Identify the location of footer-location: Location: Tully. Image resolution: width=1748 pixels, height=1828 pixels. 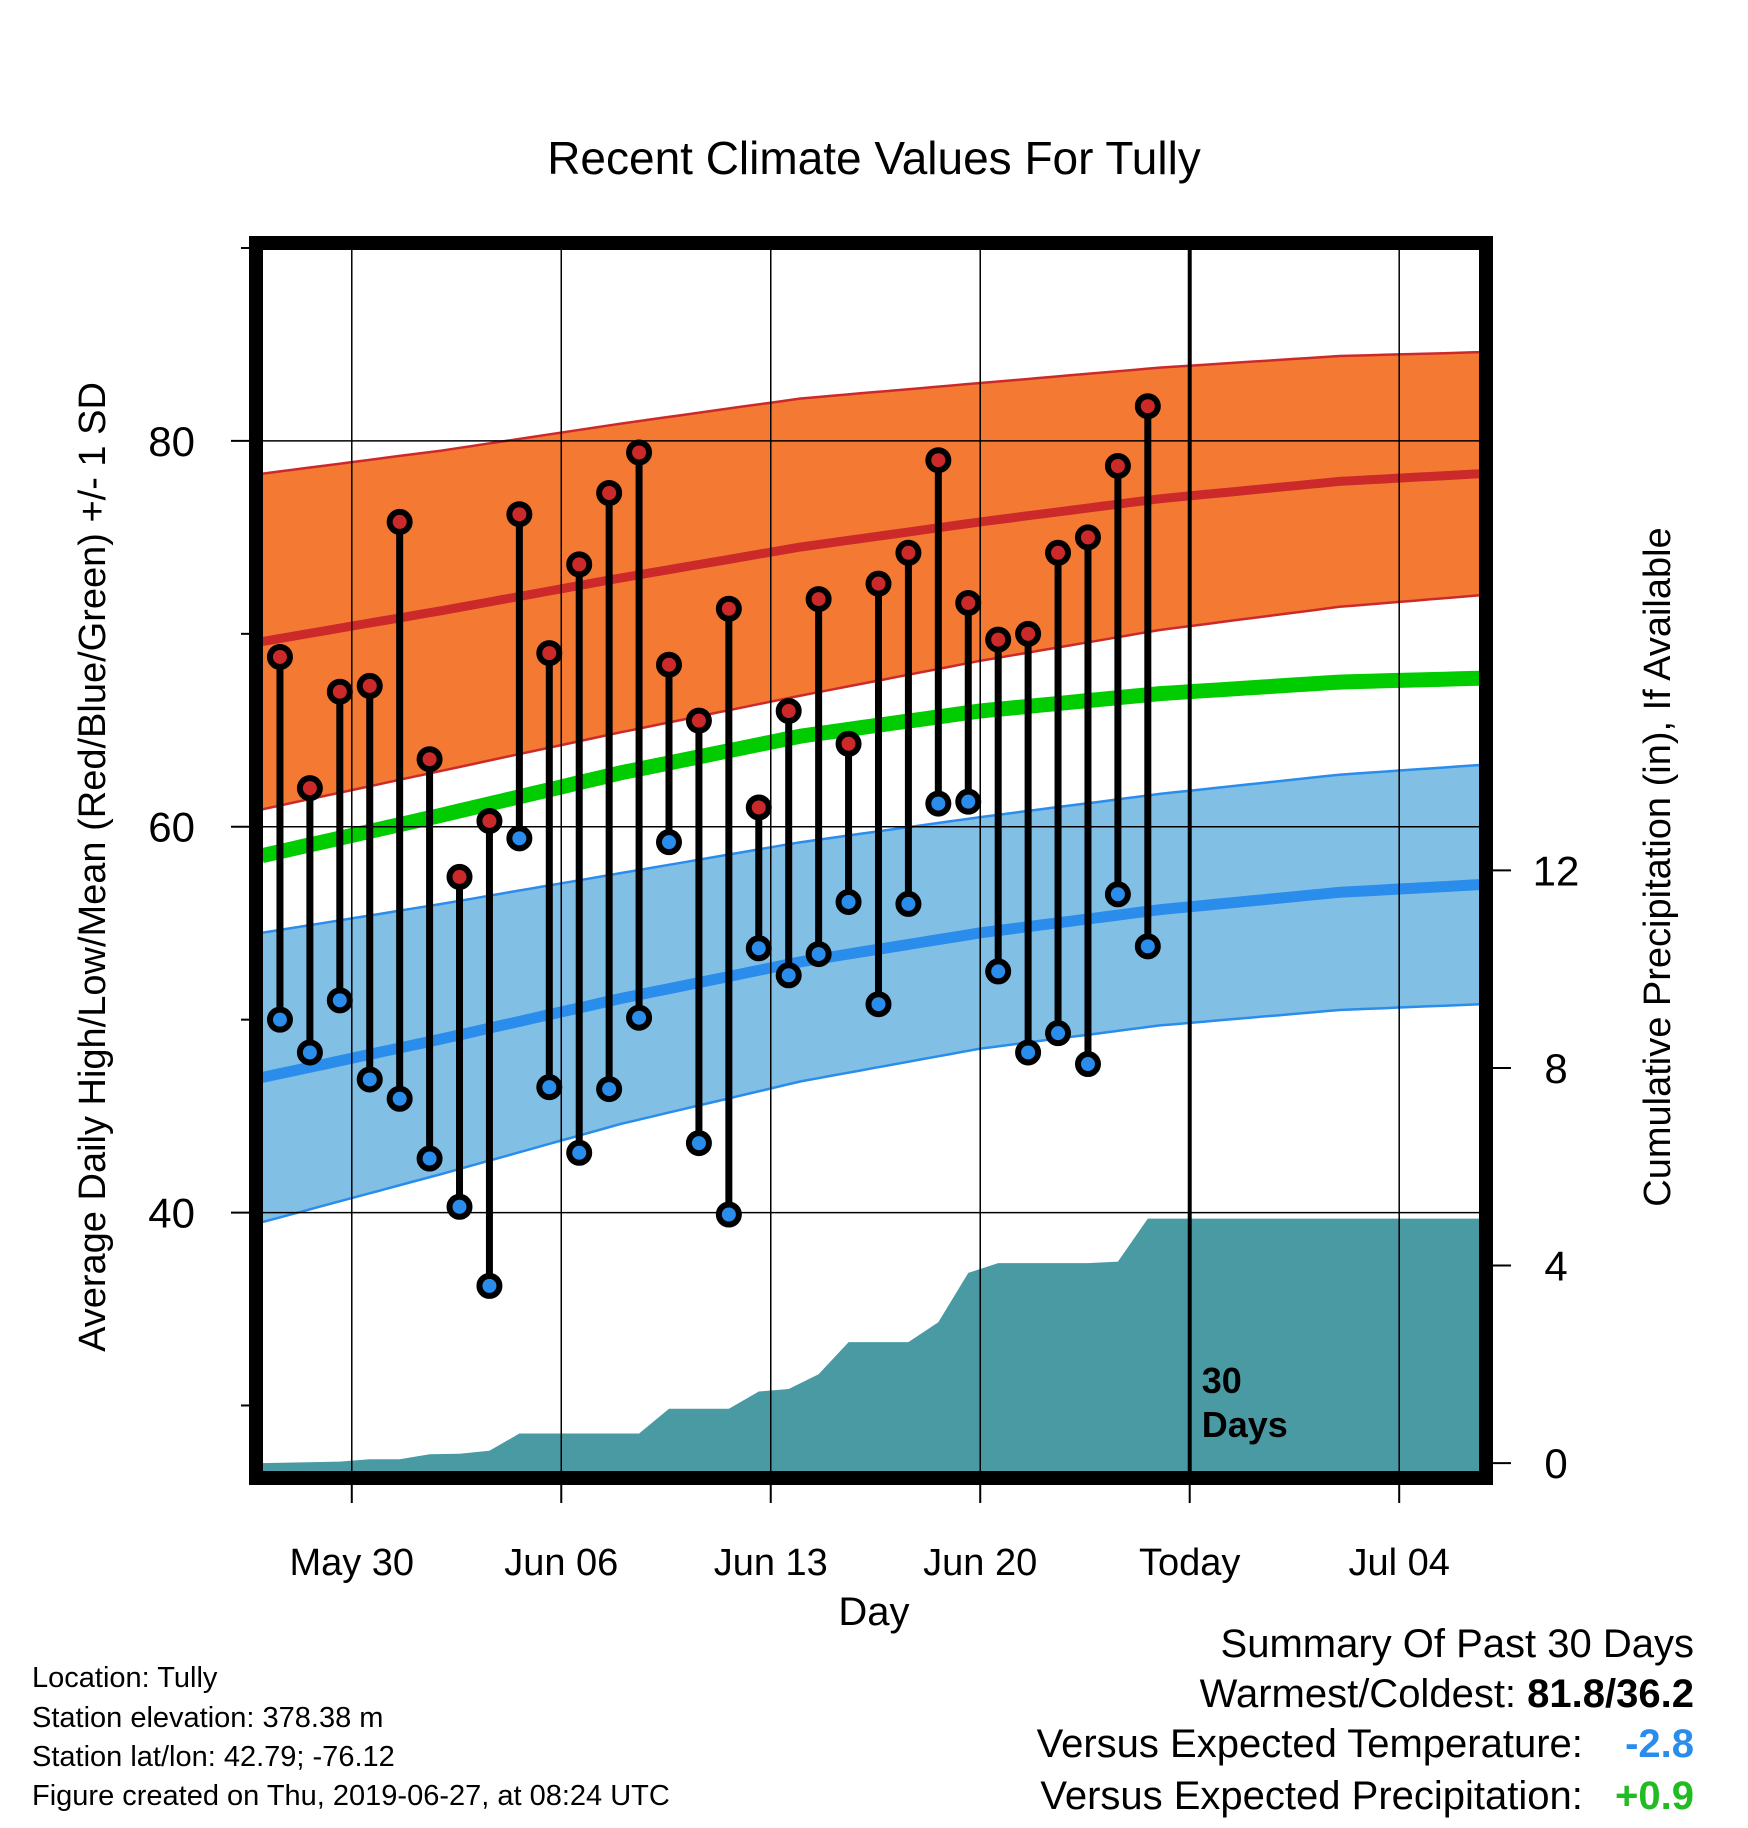
(125, 1678).